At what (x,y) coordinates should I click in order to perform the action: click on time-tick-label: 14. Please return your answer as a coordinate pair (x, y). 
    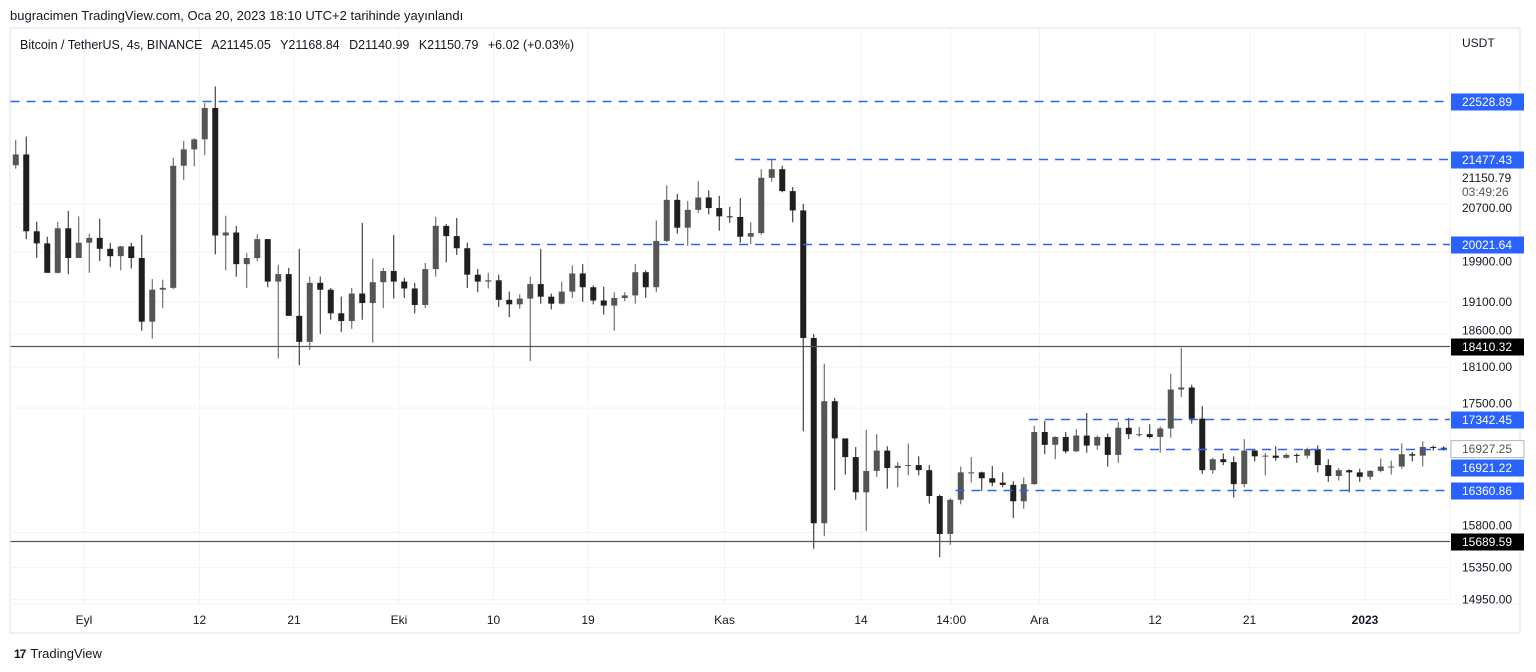
    Looking at the image, I should click on (861, 620).